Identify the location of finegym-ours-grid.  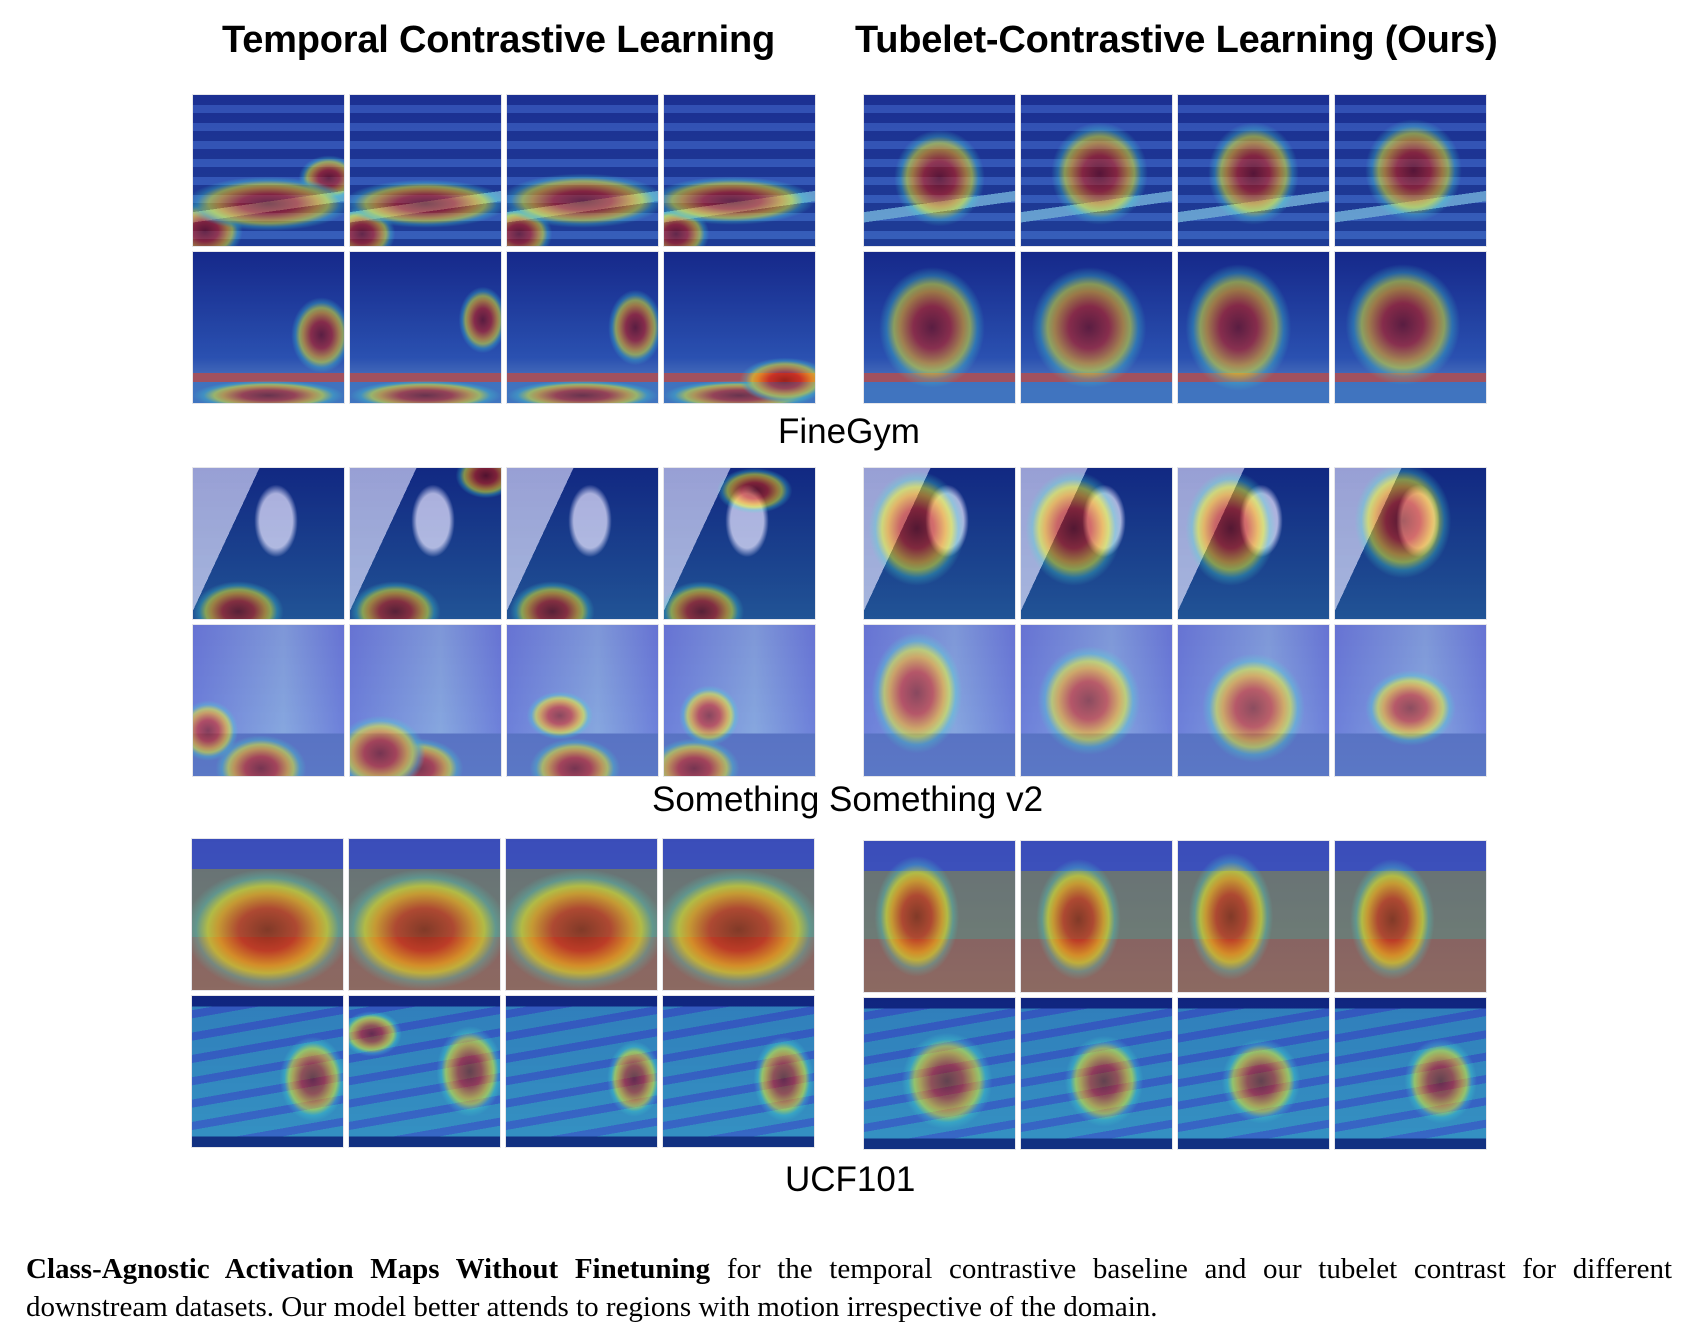
(1175, 249).